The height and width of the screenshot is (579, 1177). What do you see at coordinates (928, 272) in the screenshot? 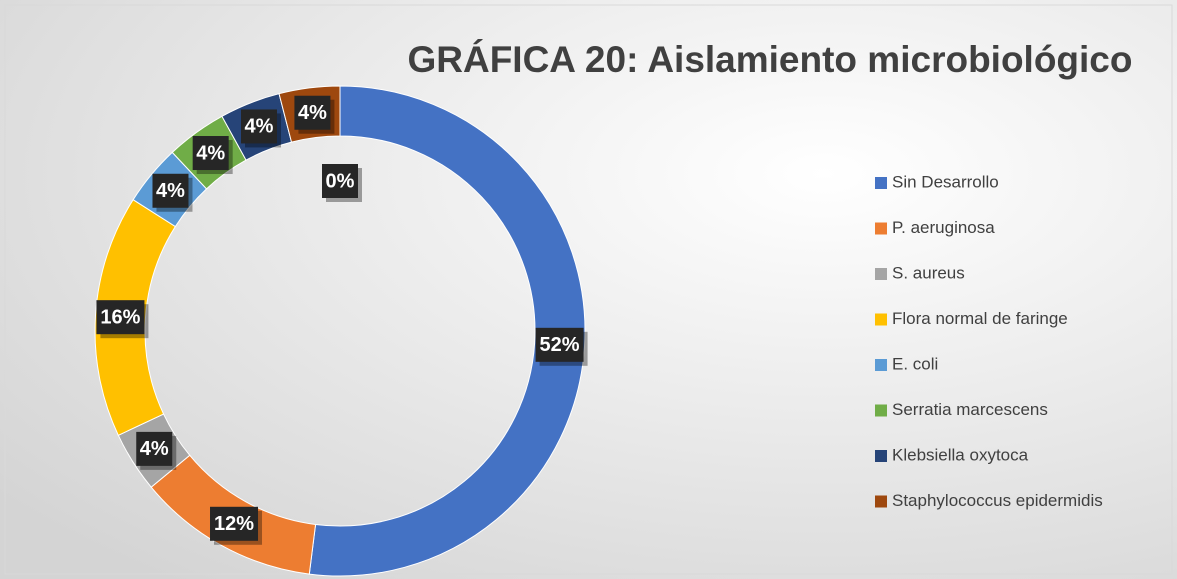
I see `legend-label: S. aureus` at bounding box center [928, 272].